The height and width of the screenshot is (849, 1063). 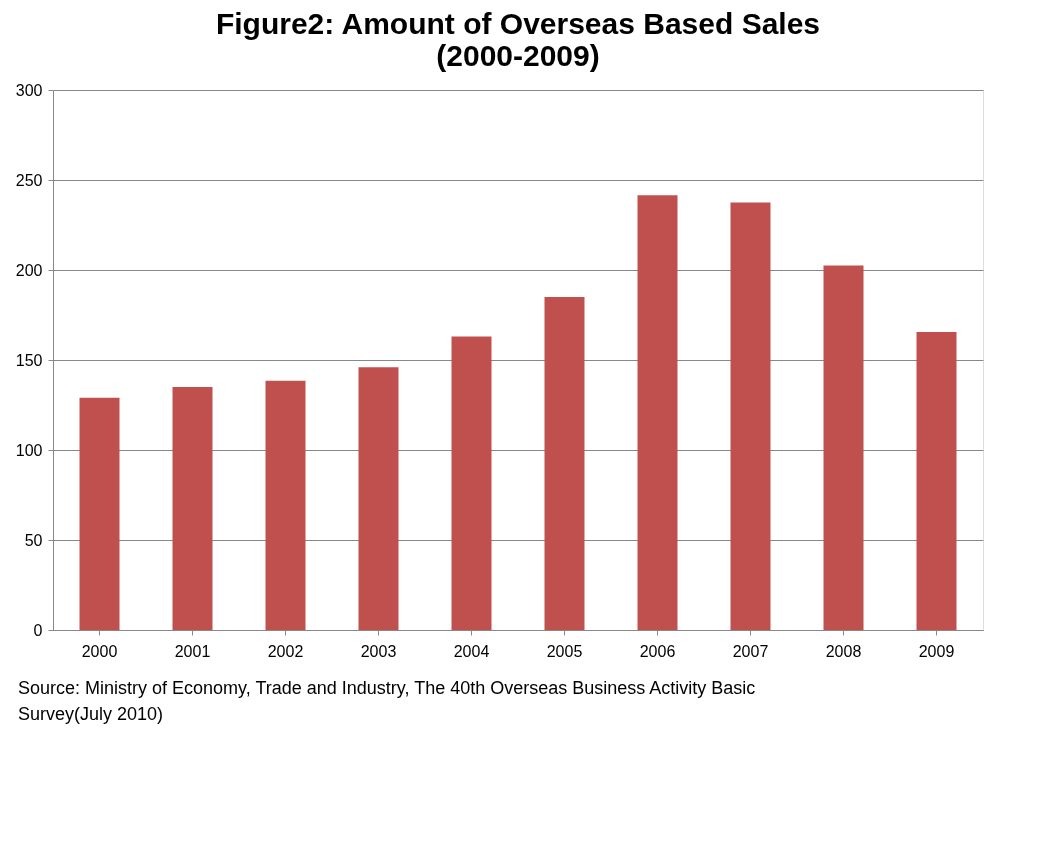 I want to click on y-tick-label: 100, so click(x=29, y=450).